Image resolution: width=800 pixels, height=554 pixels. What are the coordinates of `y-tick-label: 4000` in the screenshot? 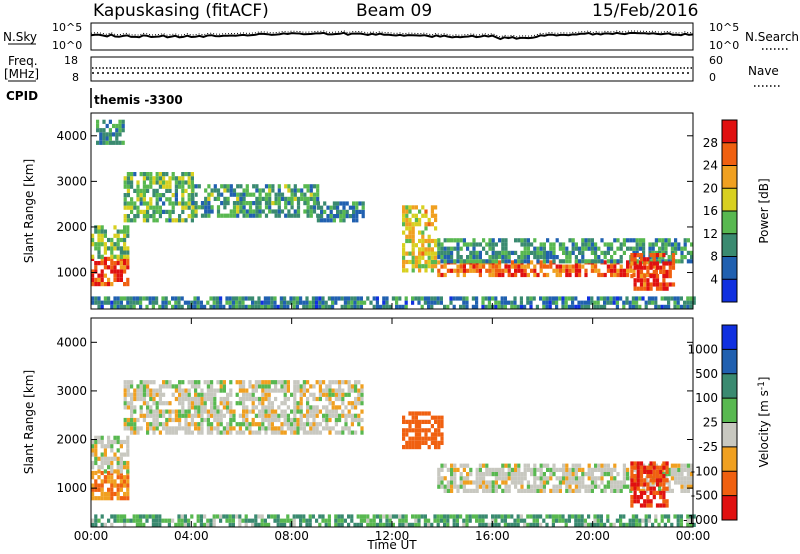 It's located at (71, 342).